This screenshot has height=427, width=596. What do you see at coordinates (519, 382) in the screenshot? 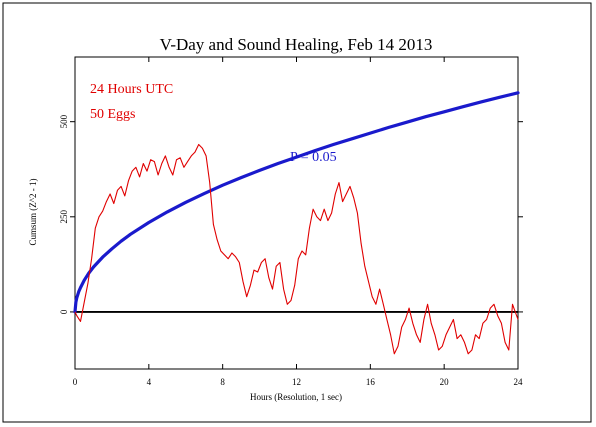
I see `x-tick-label-6: 24` at bounding box center [519, 382].